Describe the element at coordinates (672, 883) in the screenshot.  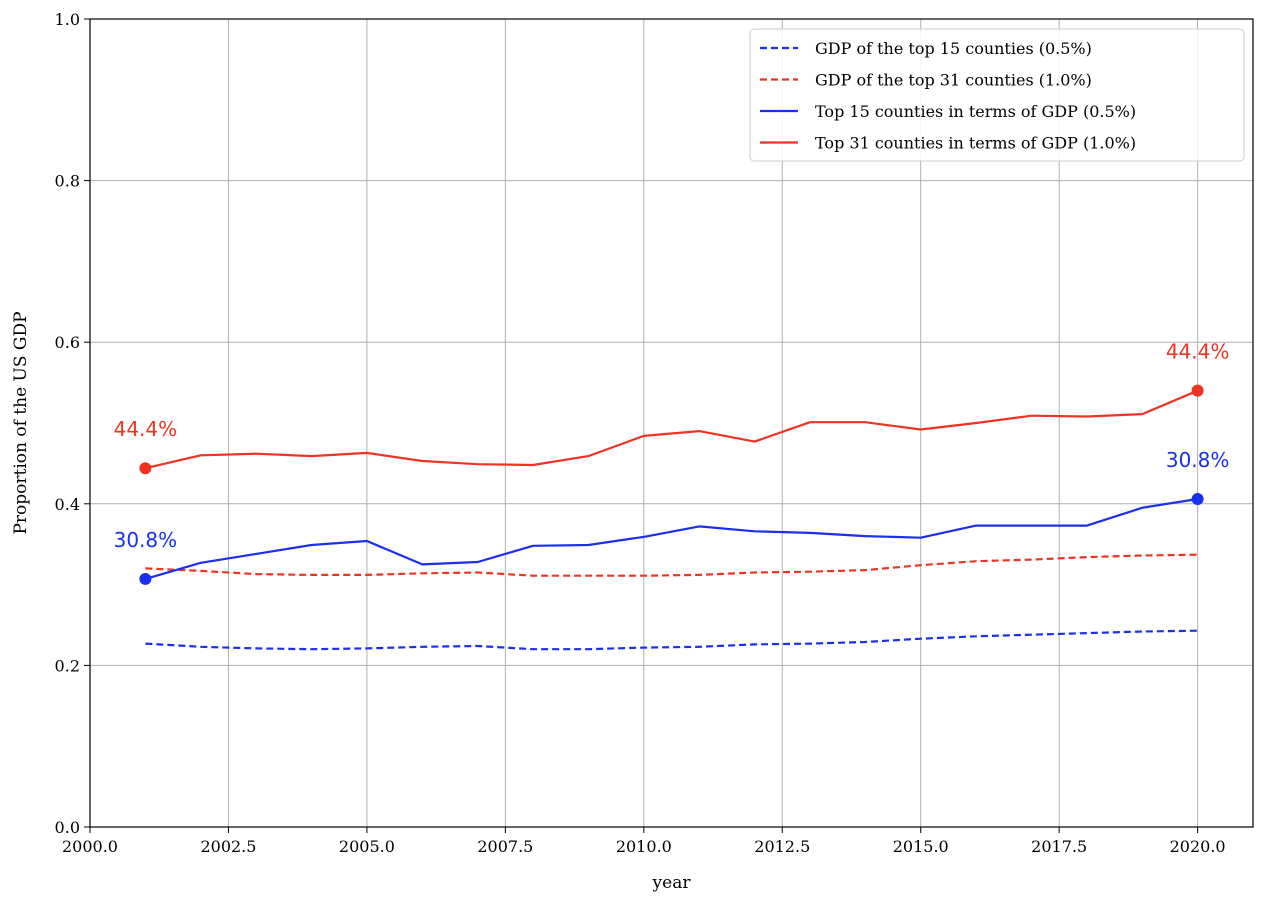
I see `x-axis-label: year` at that location.